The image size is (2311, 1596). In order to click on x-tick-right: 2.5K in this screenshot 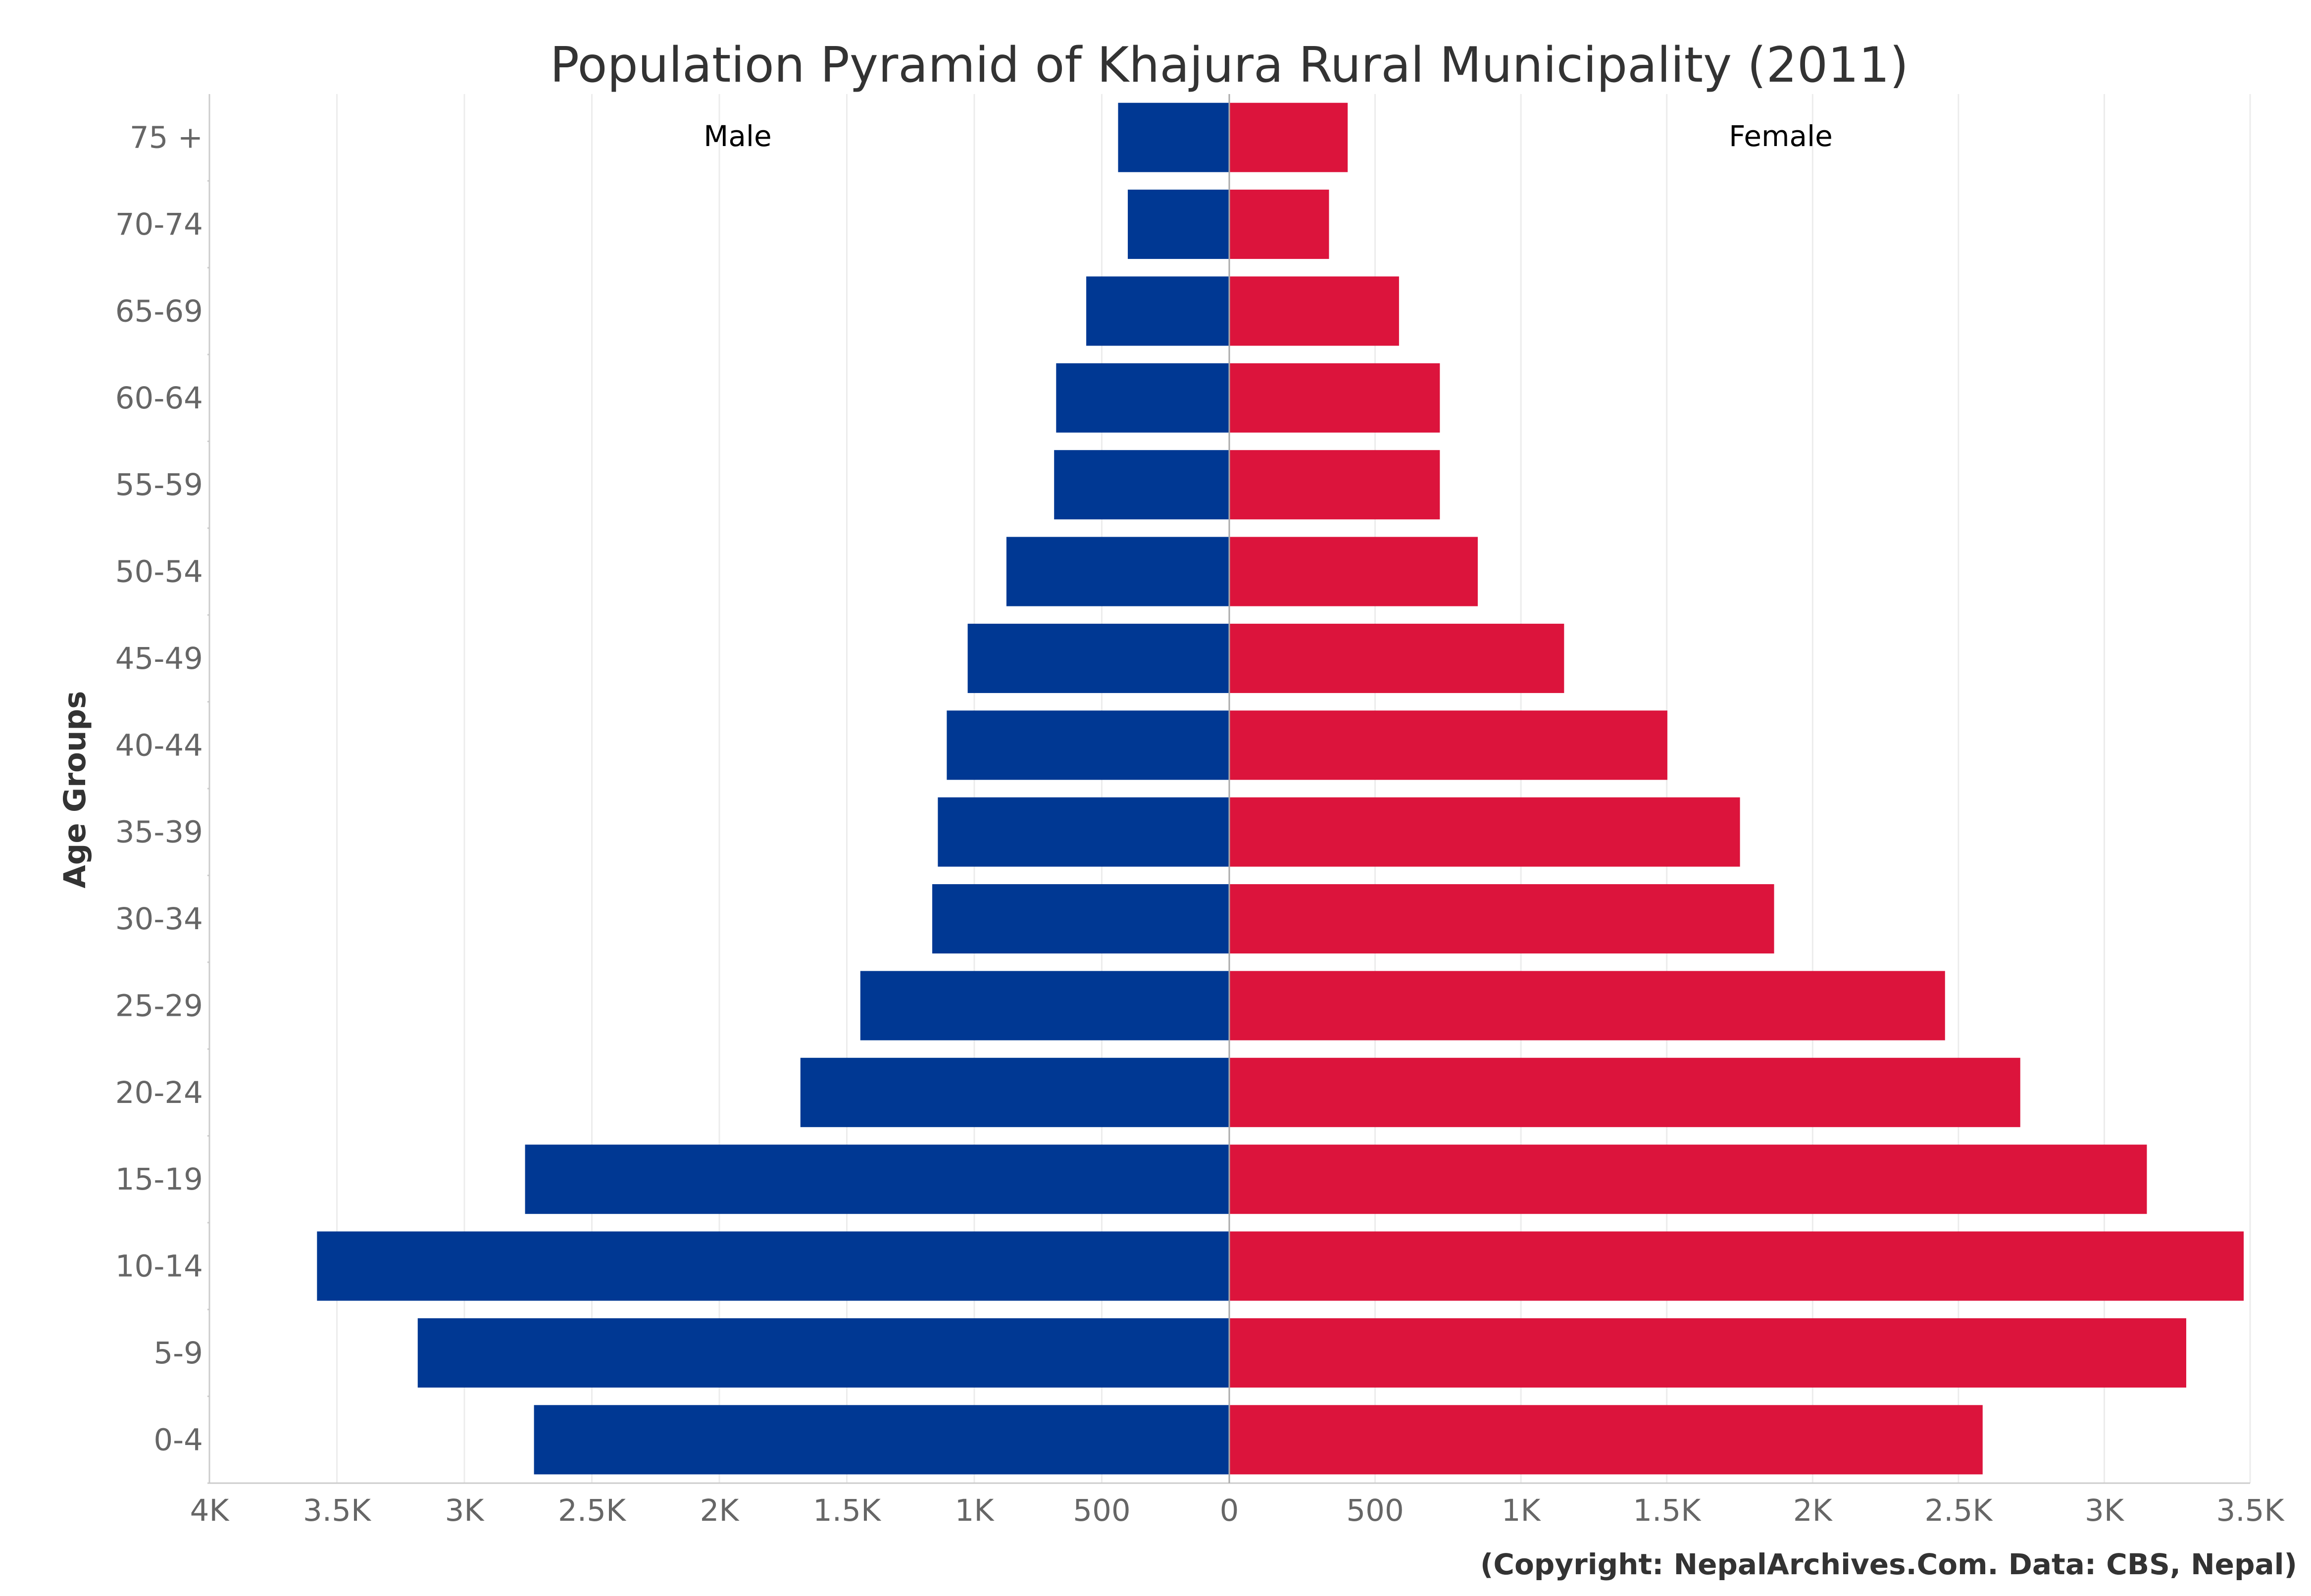, I will do `click(1958, 1510)`.